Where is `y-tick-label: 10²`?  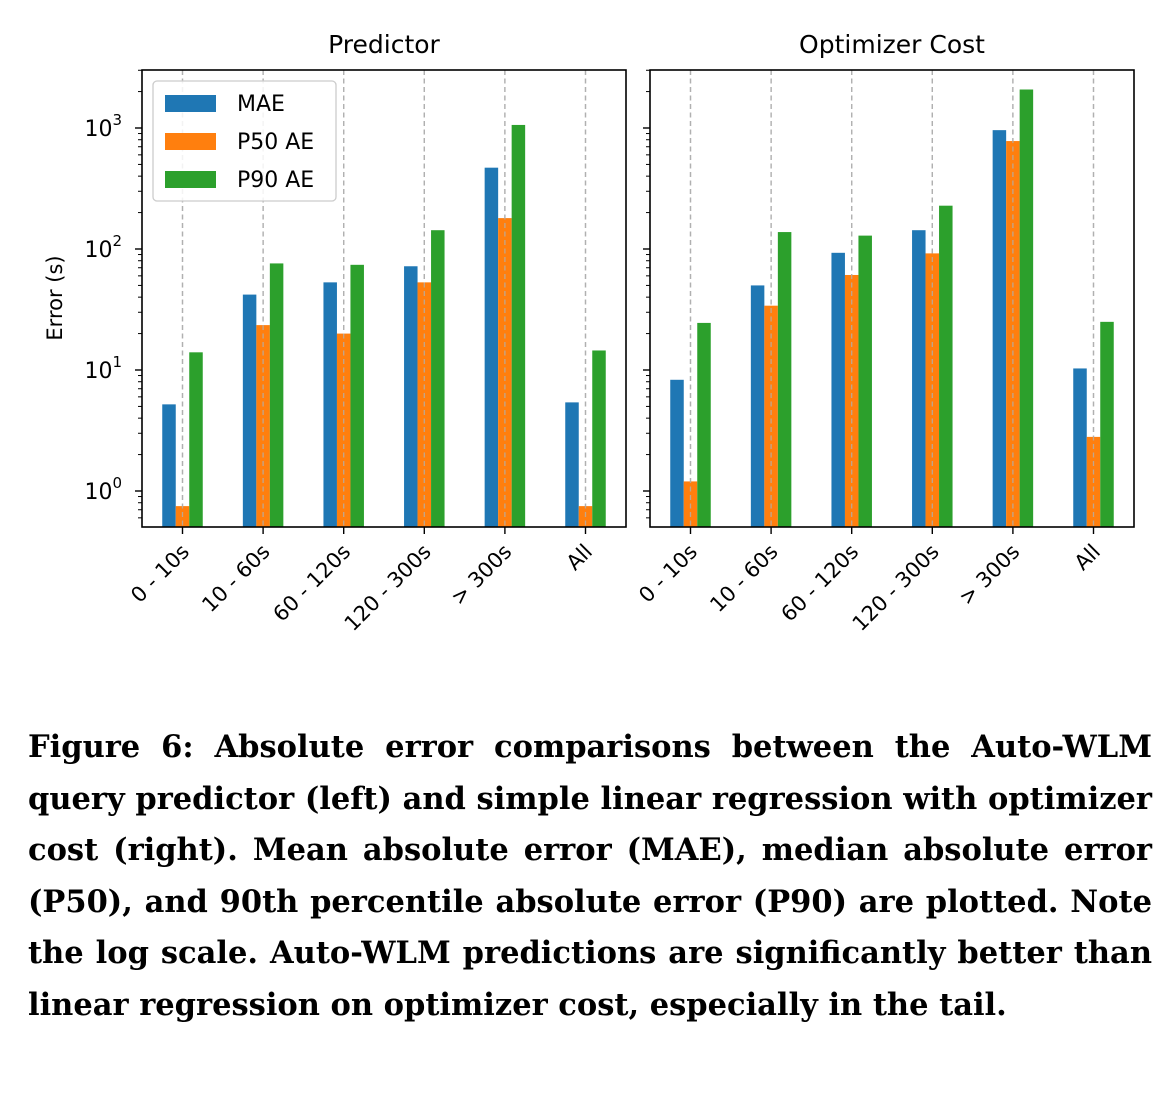
y-tick-label: 10² is located at coordinates (103, 247).